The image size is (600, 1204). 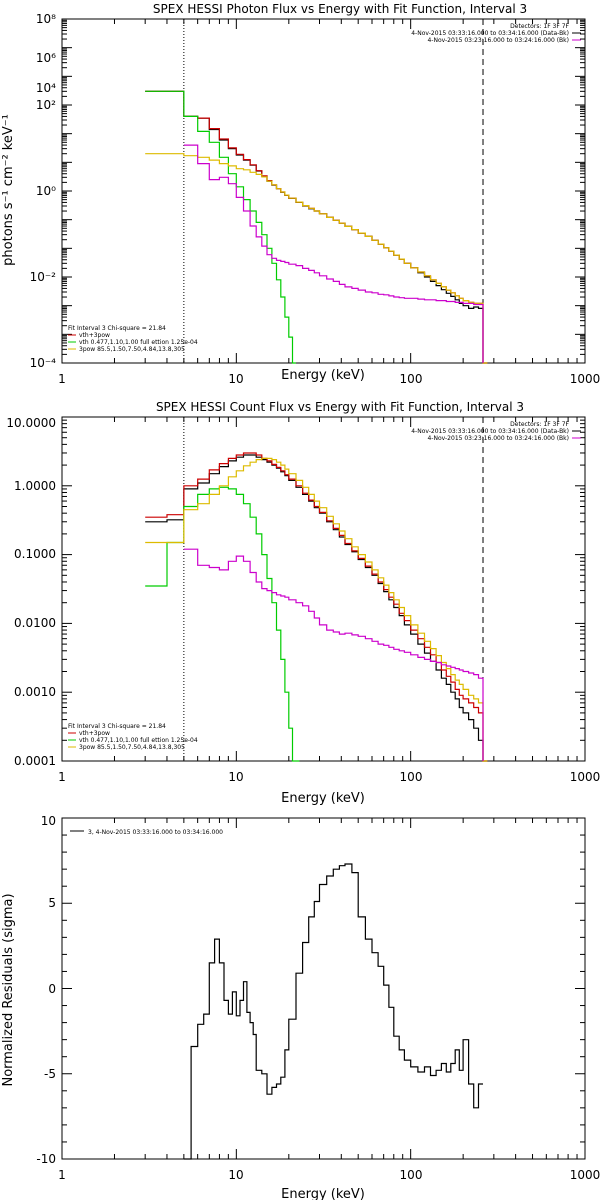 I want to click on y-tick-label: -5, so click(x=50, y=1074).